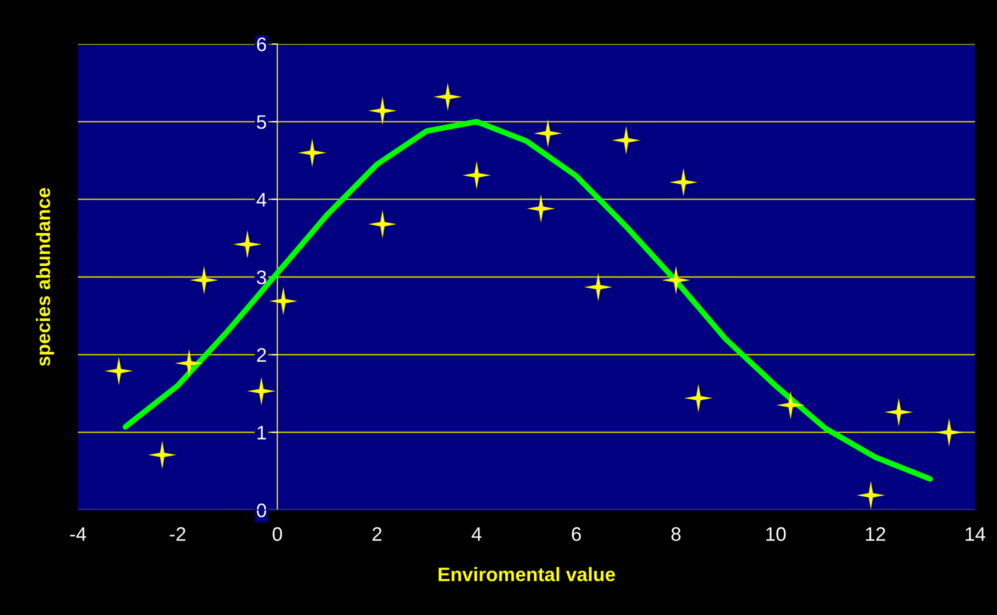 Image resolution: width=997 pixels, height=615 pixels. Describe the element at coordinates (45, 277) in the screenshot. I see `y-axis-title: species abundance` at that location.